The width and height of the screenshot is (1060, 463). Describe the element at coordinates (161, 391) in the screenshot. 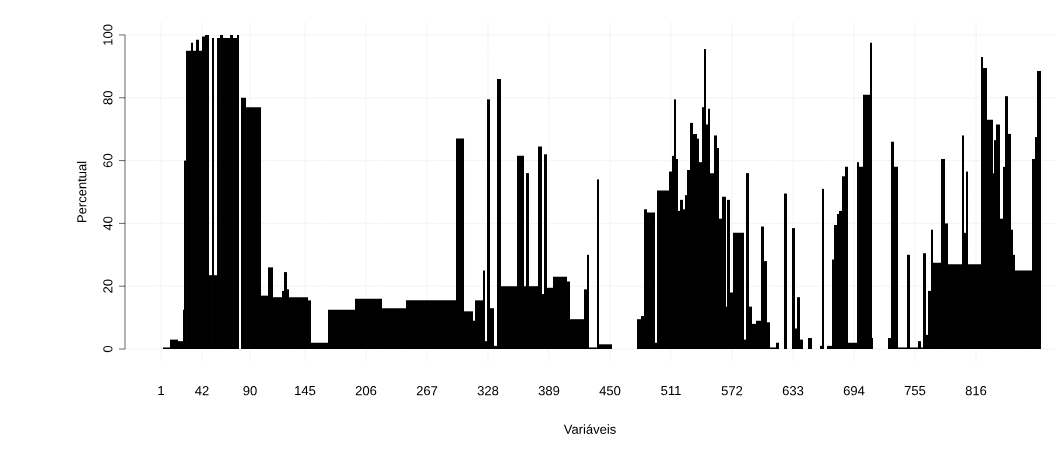

I see `x-tick-label: 1` at that location.